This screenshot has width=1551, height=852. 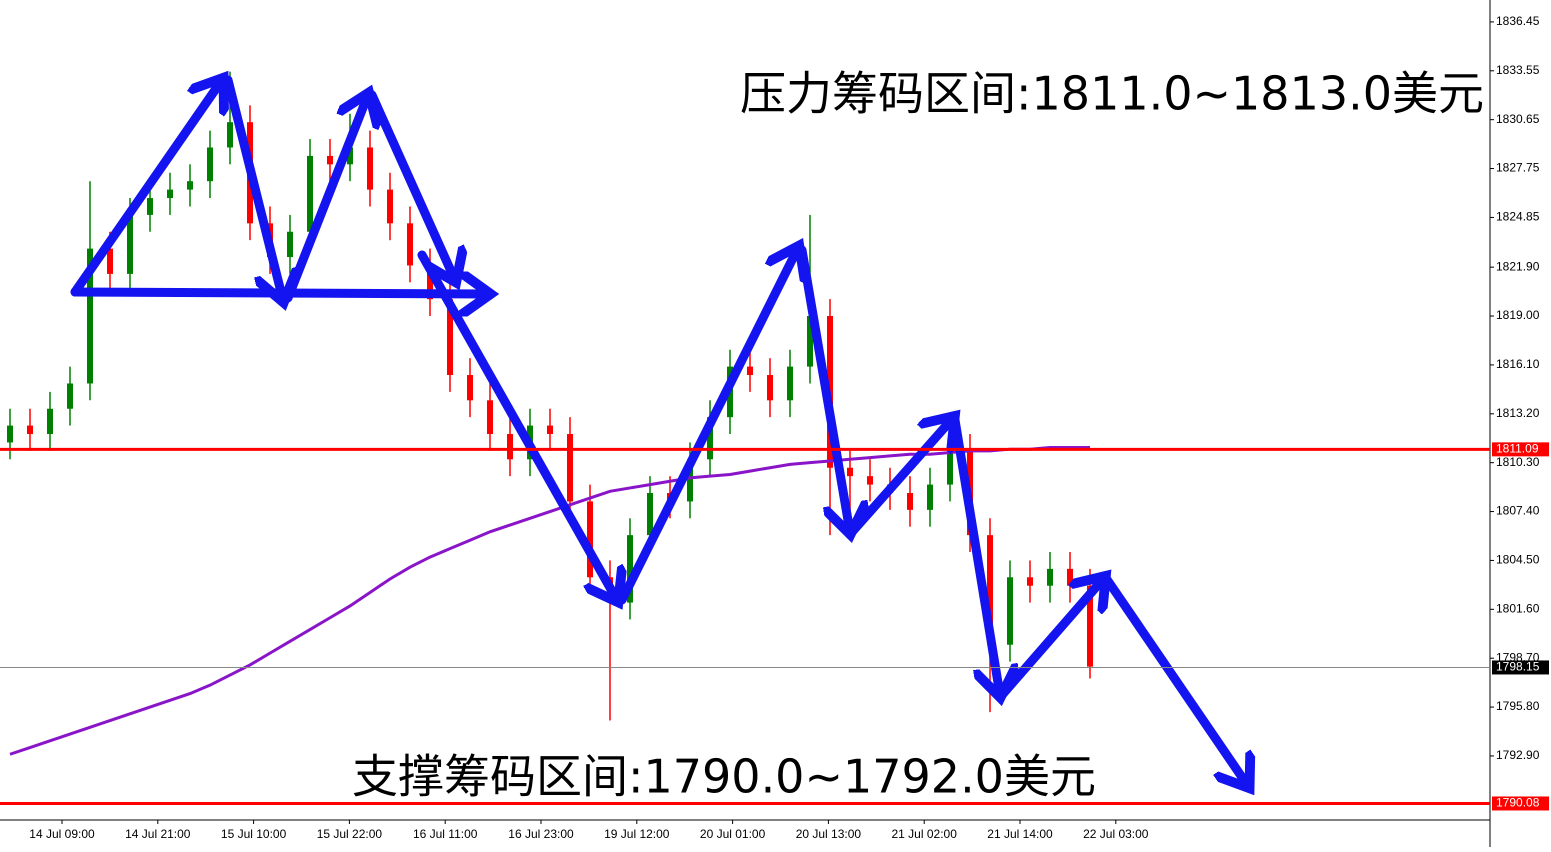 I want to click on x-tick-label: 15 Jul 10:00, so click(x=254, y=834).